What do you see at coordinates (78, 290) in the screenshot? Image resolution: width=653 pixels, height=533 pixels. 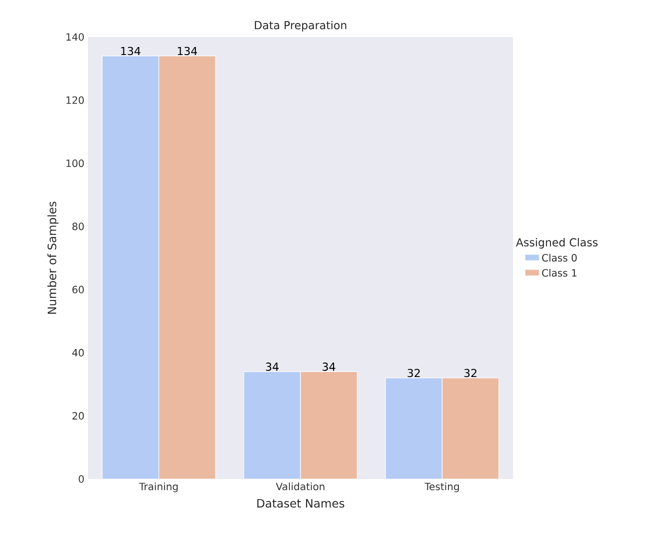 I see `y-tick-label: 60` at bounding box center [78, 290].